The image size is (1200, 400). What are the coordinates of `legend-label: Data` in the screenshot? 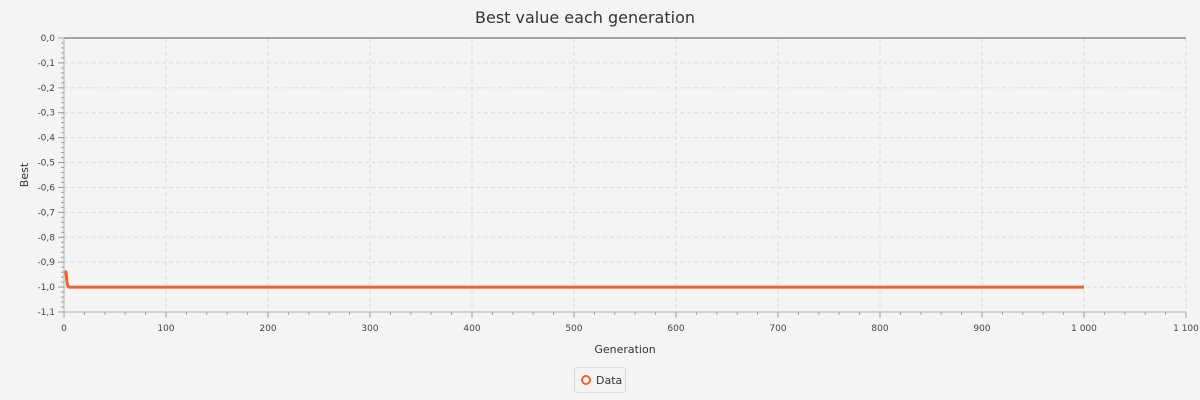 It's located at (609, 380).